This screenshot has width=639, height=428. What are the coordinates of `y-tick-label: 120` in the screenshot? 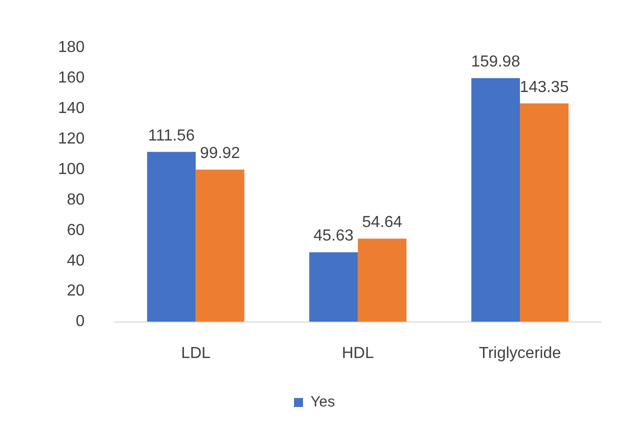 It's located at (71, 139).